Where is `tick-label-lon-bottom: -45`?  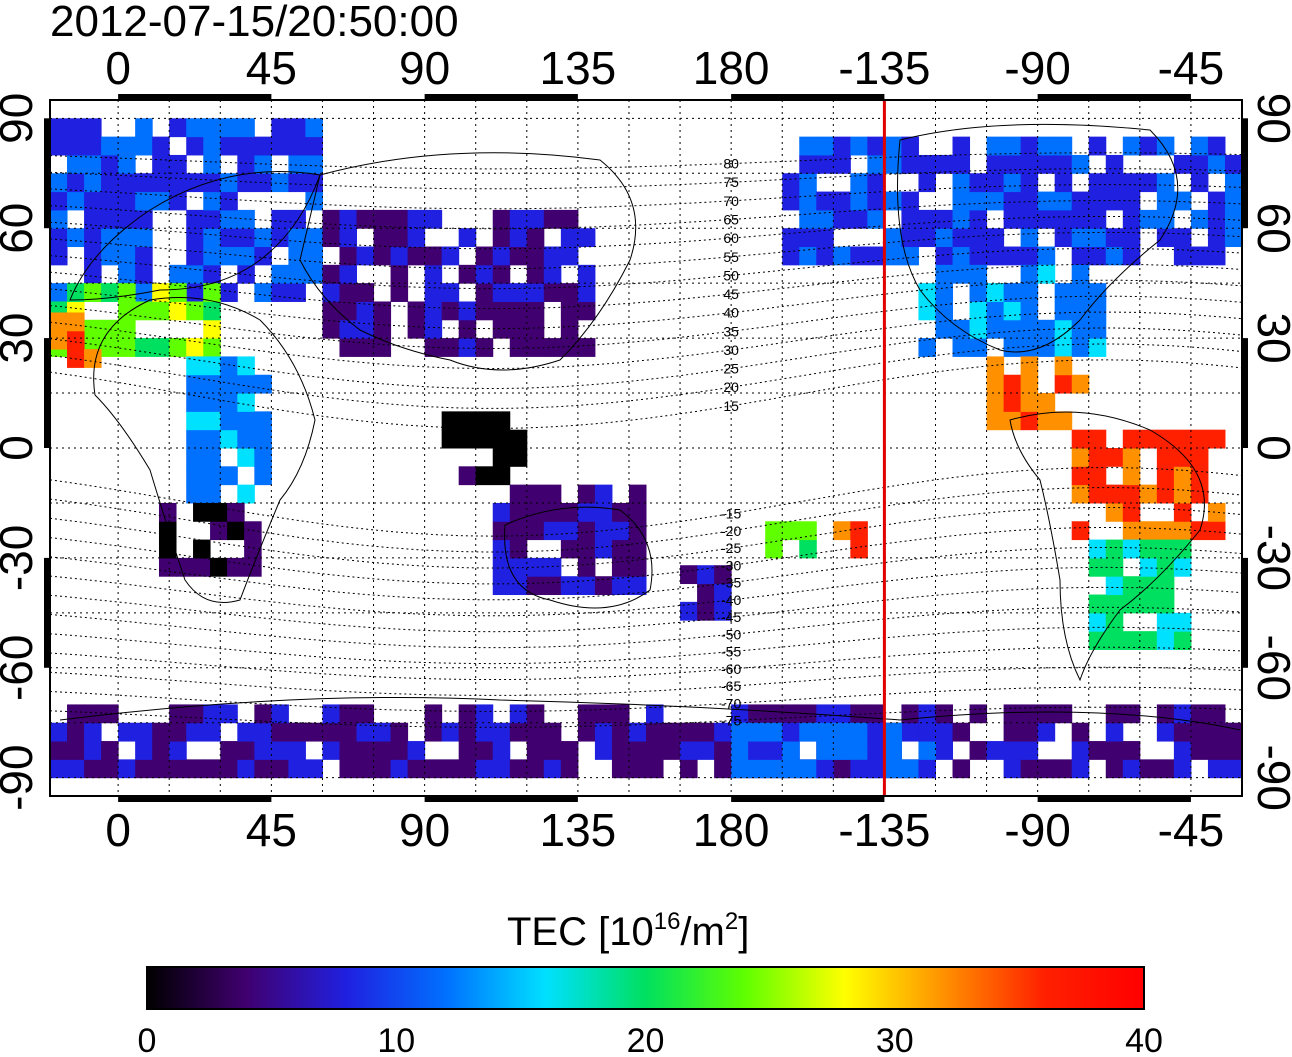 tick-label-lon-bottom: -45 is located at coordinates (1191, 830).